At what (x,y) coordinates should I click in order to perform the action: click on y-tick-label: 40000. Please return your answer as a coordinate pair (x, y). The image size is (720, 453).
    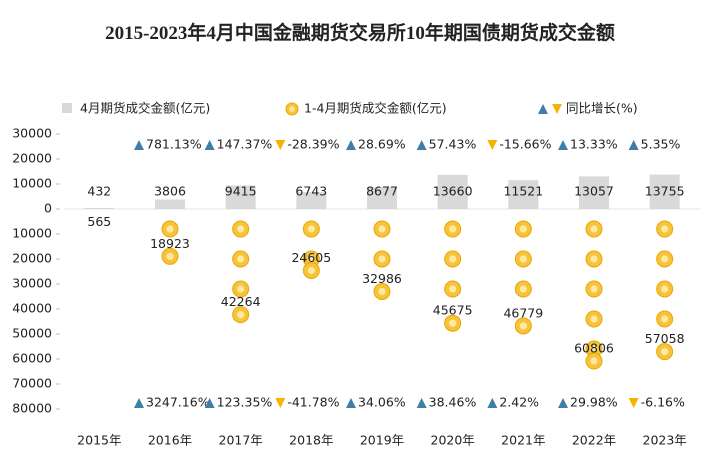
    Looking at the image, I should click on (32, 308).